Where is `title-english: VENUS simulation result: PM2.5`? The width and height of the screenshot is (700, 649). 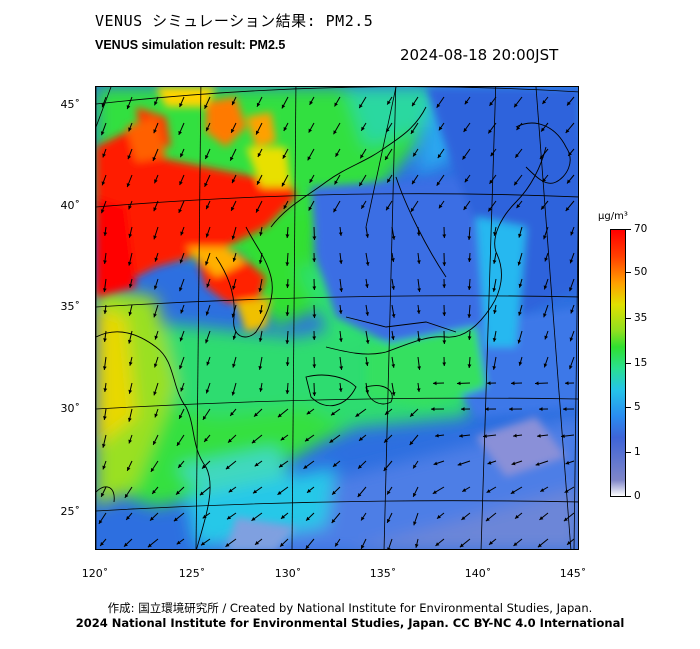 title-english: VENUS simulation result: PM2.5 is located at coordinates (190, 45).